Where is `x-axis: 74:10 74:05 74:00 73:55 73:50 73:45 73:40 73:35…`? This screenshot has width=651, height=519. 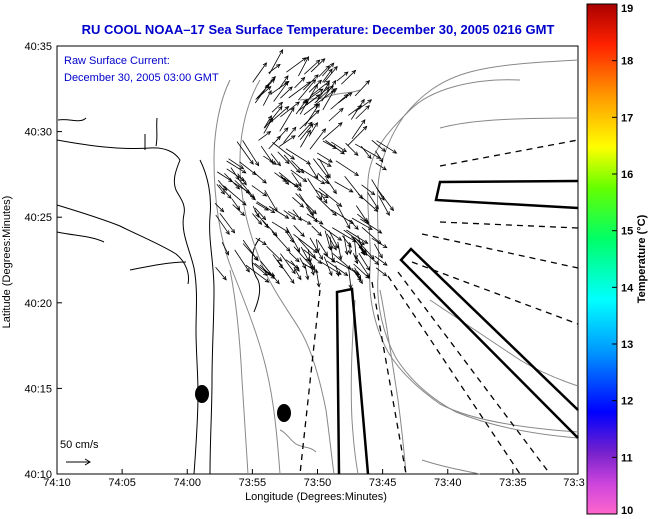 x-axis: 74:10 74:05 74:00 73:55 73:50 73:45 73:40 73:35… is located at coordinates (314, 479).